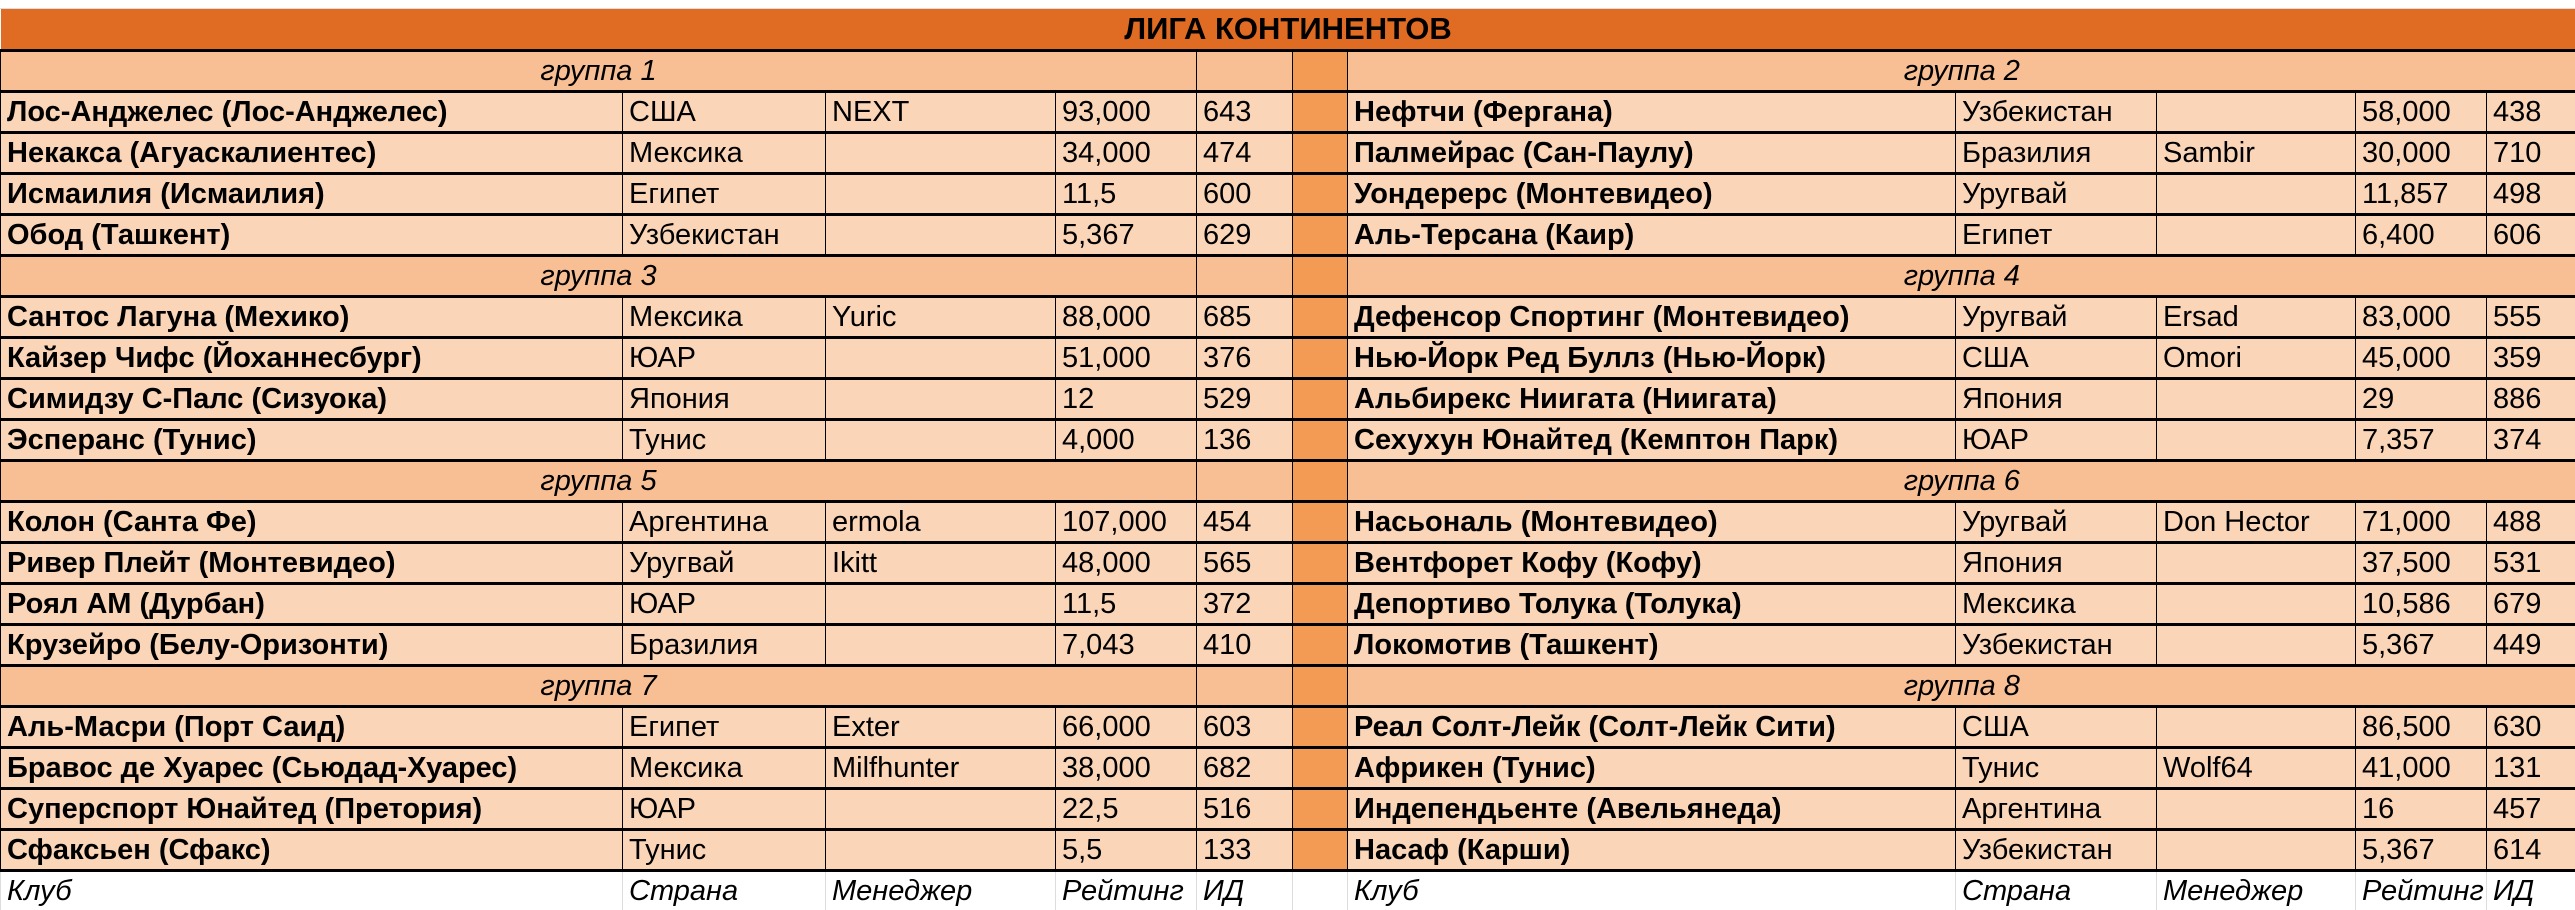  Describe the element at coordinates (1652, 153) in the screenshot. I see `team-club-cell: Палмейрас (Сан-Паулу)` at that location.